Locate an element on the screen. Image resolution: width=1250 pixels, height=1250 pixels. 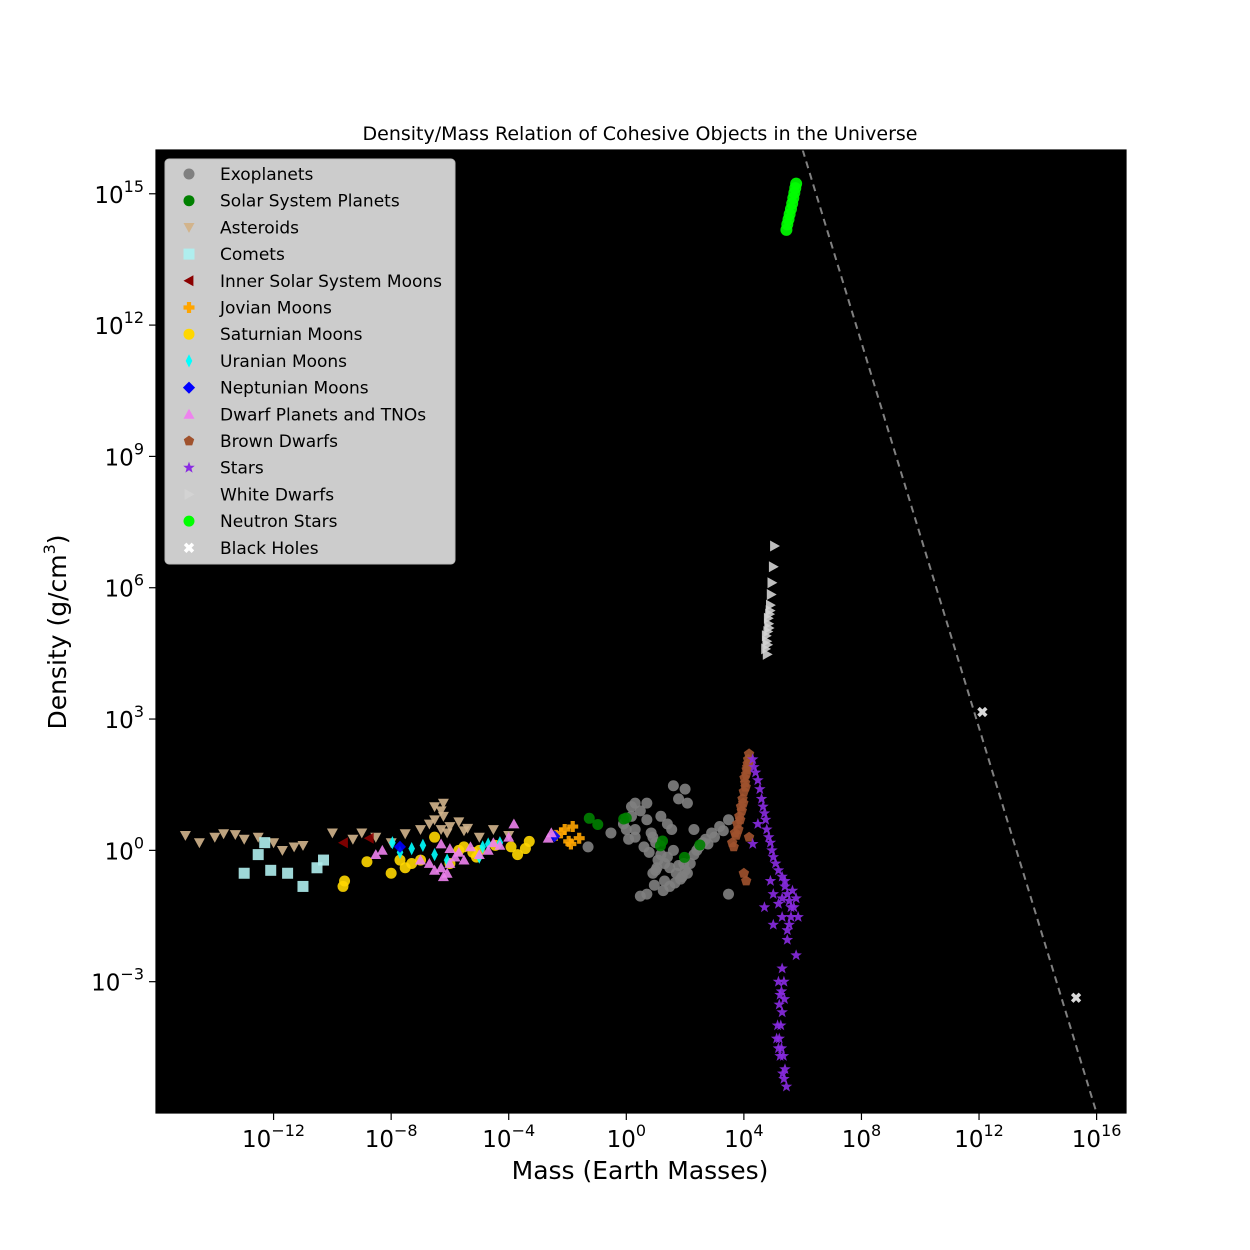
legend-item-exoplanets: Exoplanets is located at coordinates (248, 175).